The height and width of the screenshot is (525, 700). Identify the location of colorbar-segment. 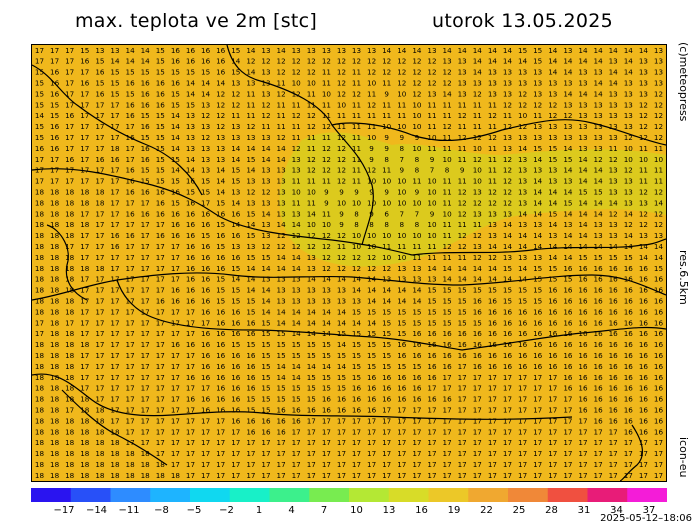
(329, 495).